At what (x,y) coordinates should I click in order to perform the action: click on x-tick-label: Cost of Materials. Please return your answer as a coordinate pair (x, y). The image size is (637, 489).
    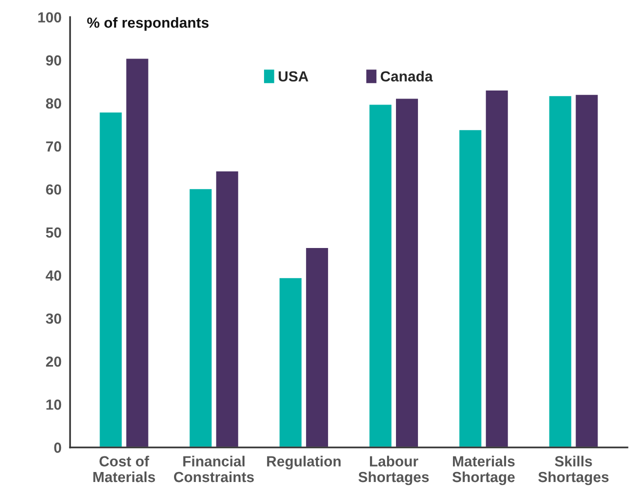
    Looking at the image, I should click on (124, 469).